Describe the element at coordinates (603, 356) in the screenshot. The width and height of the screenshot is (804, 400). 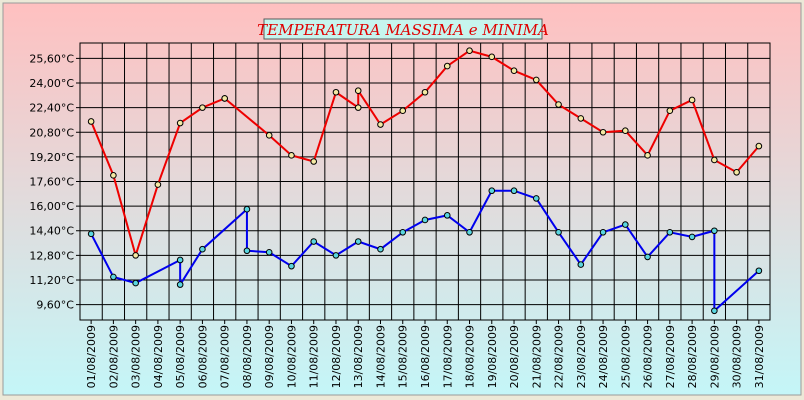
I see `x-tick-label: 24/08/2009` at that location.